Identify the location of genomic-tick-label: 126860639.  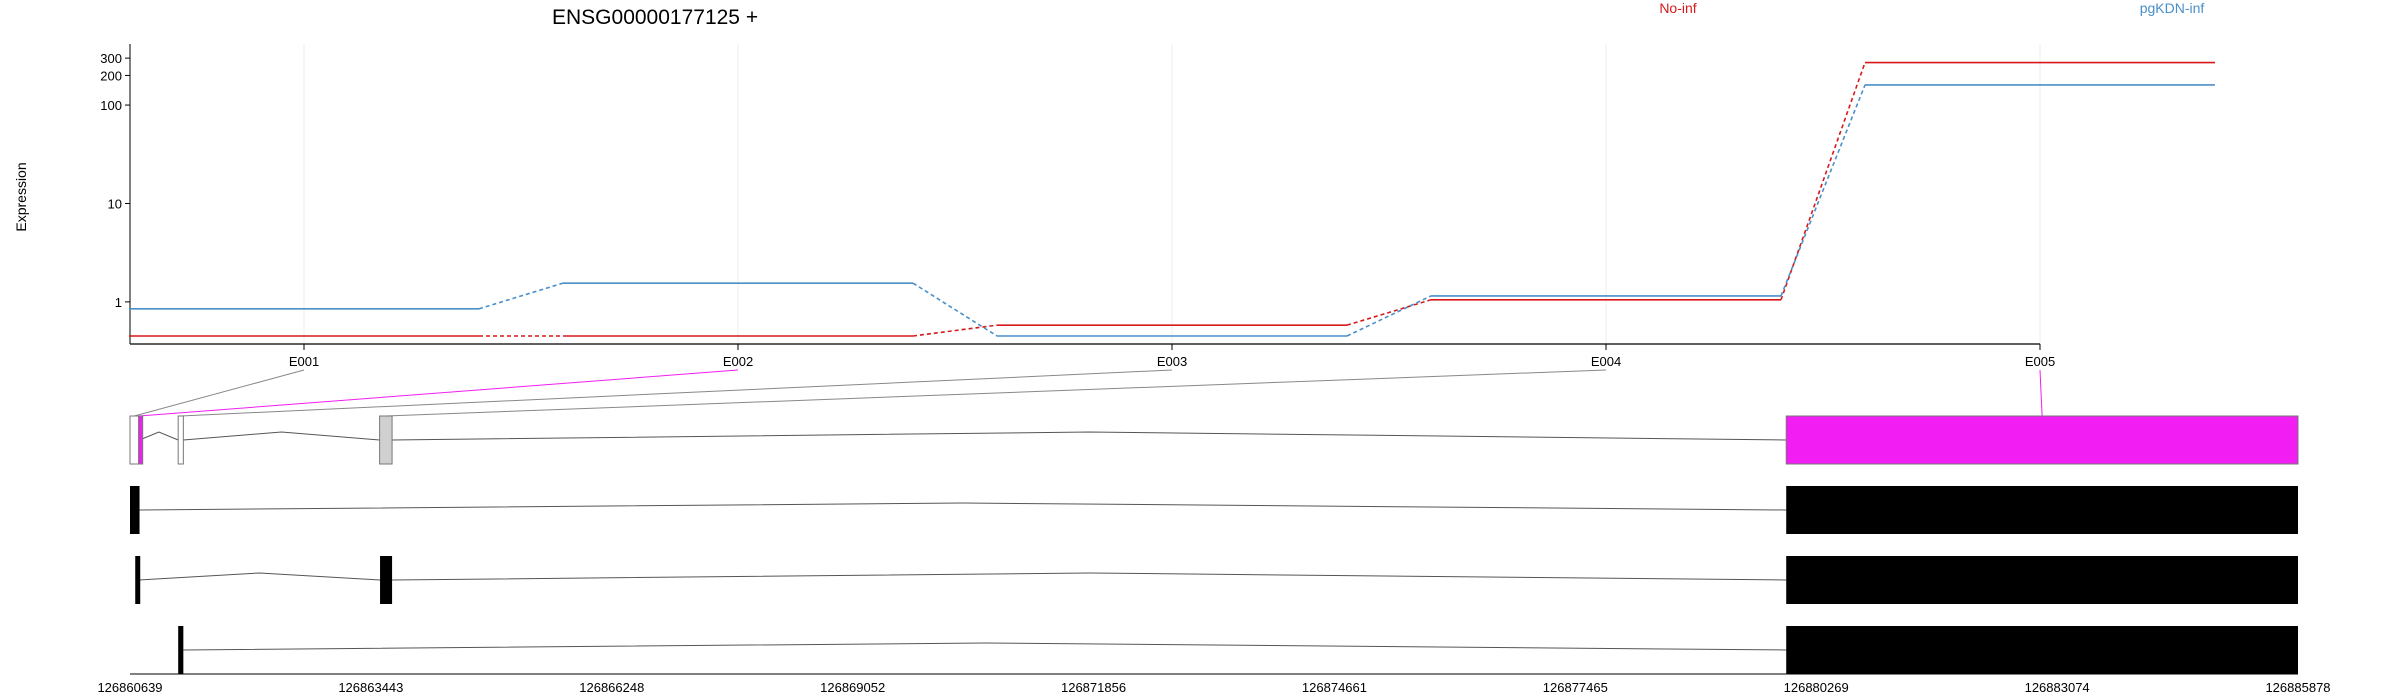
(129, 687).